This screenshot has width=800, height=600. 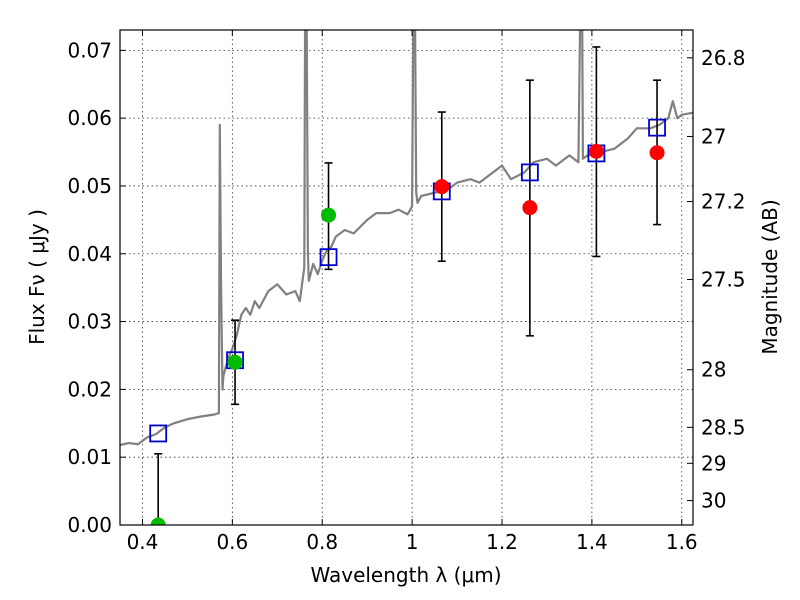 I want to click on x-tick-label: 1, so click(x=412, y=542).